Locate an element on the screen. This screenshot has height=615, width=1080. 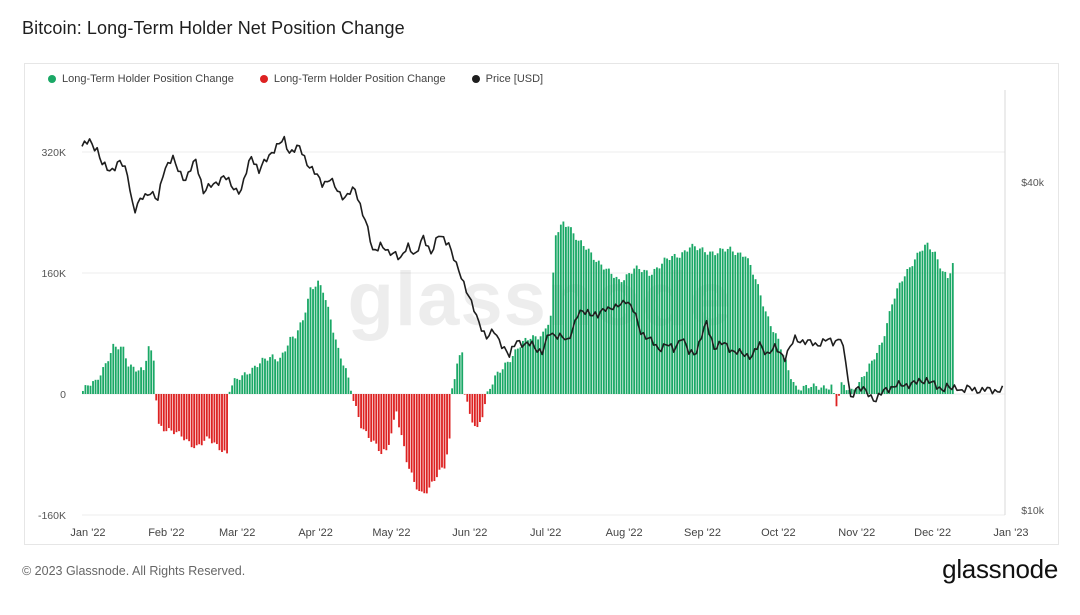
x-tick-label: Aug '22 is located at coordinates (624, 533).